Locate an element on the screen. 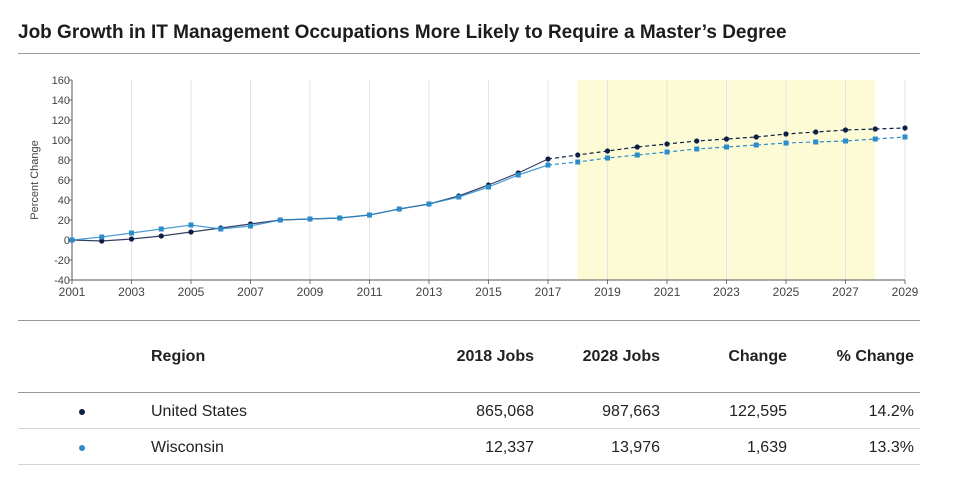  y-tick-label: 80 is located at coordinates (64, 161).